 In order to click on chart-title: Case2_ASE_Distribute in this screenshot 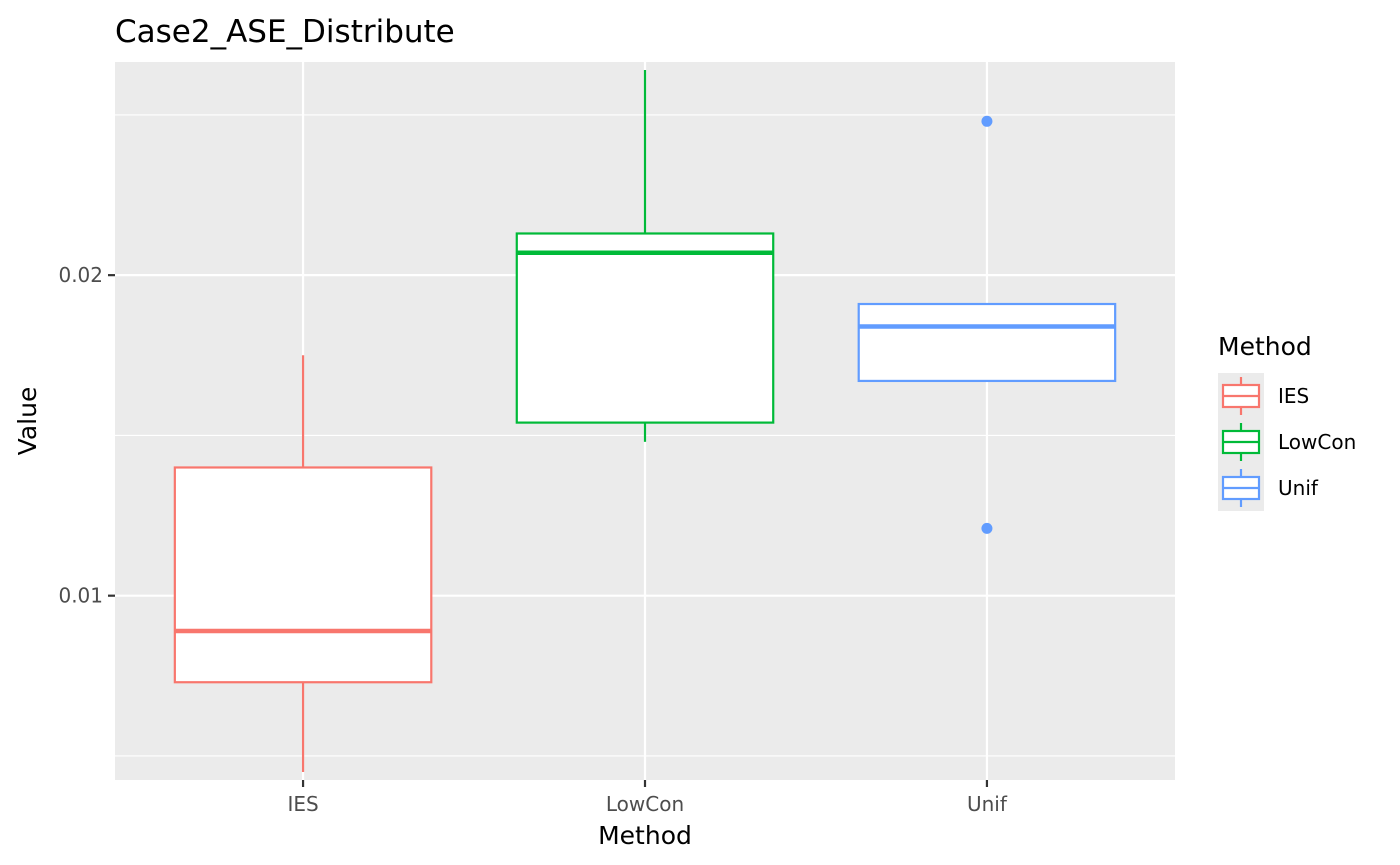, I will do `click(285, 32)`.